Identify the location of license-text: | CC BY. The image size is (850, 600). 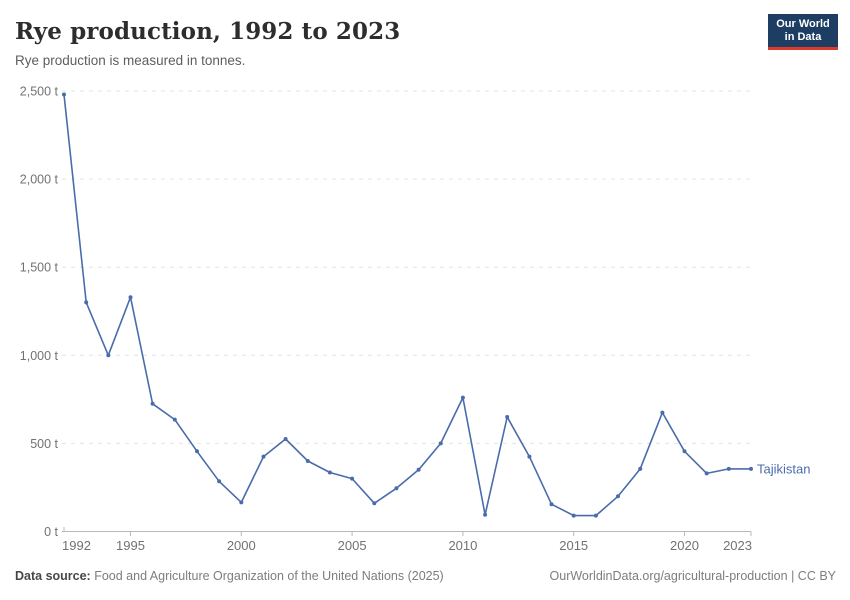
(811, 576).